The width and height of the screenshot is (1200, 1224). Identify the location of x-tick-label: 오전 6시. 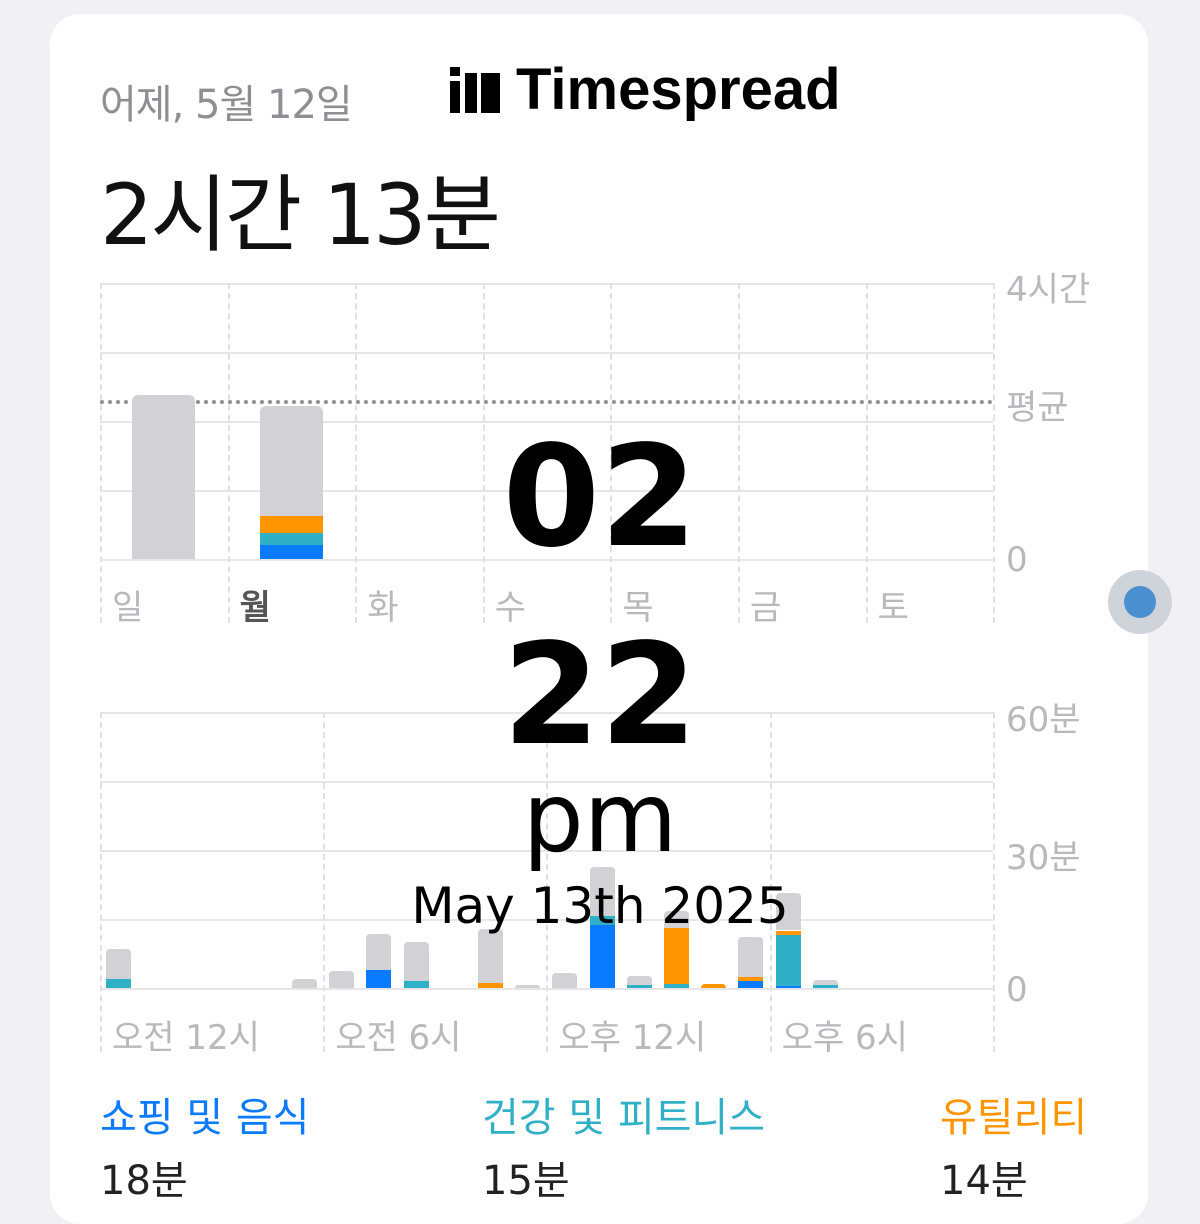
(398, 1038).